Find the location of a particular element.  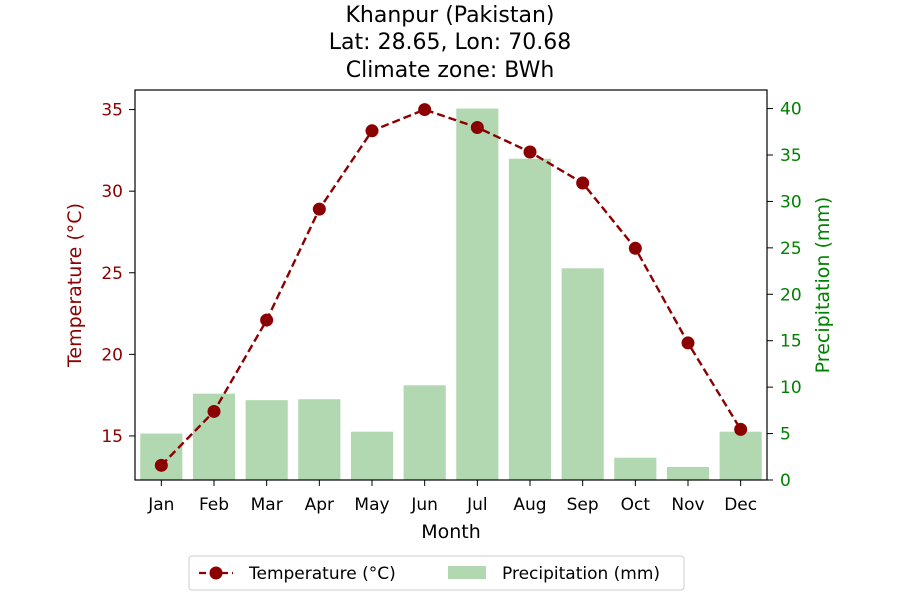

precipitation-axis-label: Precipitation (mm) is located at coordinates (823, 285).